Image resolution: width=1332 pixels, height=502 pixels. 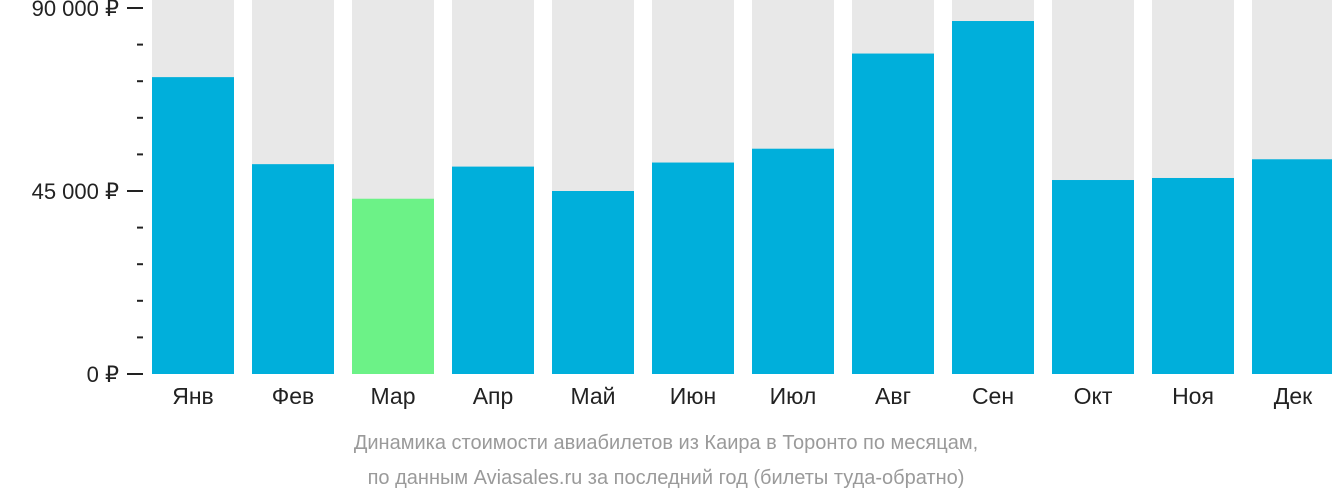 I want to click on x-tick-label: Фев, so click(x=293, y=396).